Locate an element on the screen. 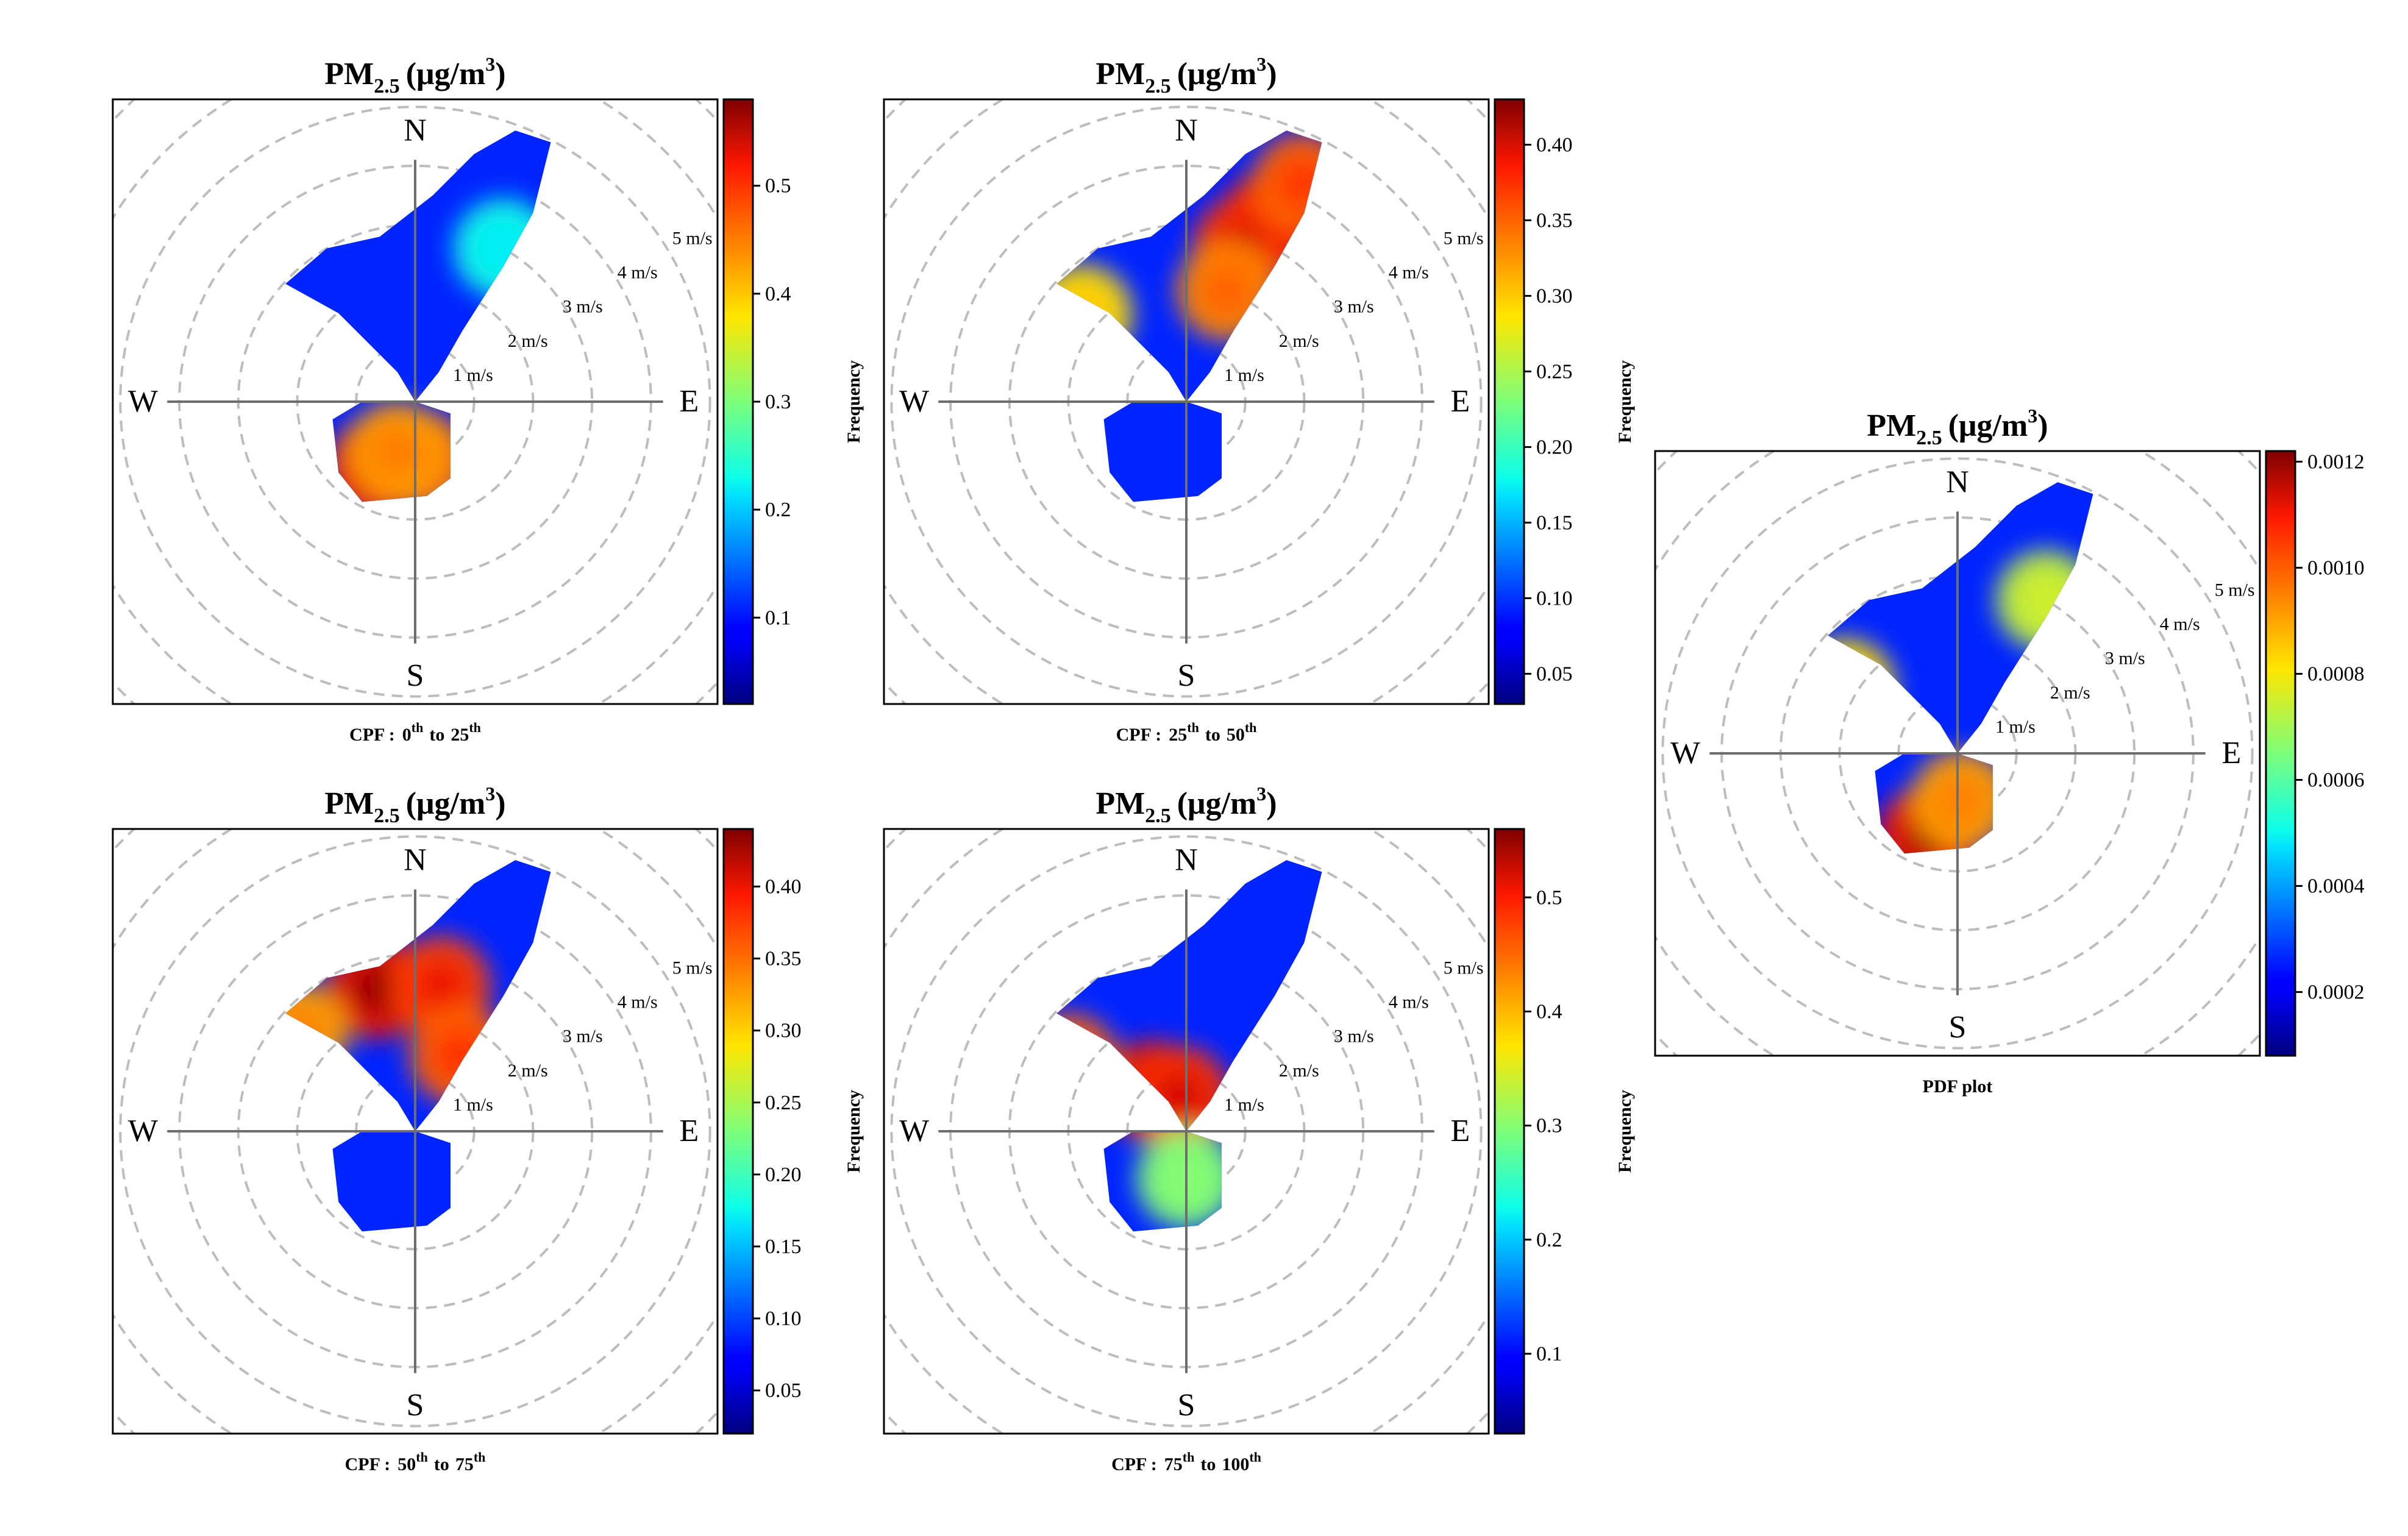 The height and width of the screenshot is (1536, 2408). colorbar-tick: 0.5 is located at coordinates (1549, 898).